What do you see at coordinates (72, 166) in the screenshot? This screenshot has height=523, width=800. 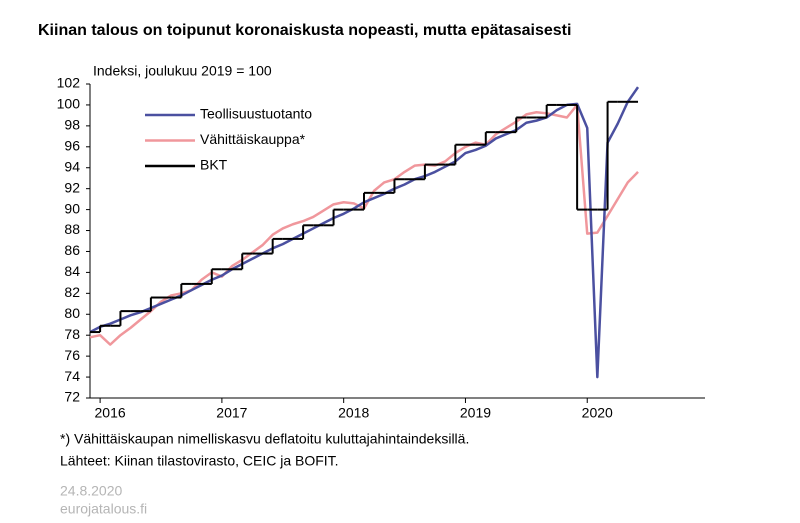 I see `y-tick-label: 94` at bounding box center [72, 166].